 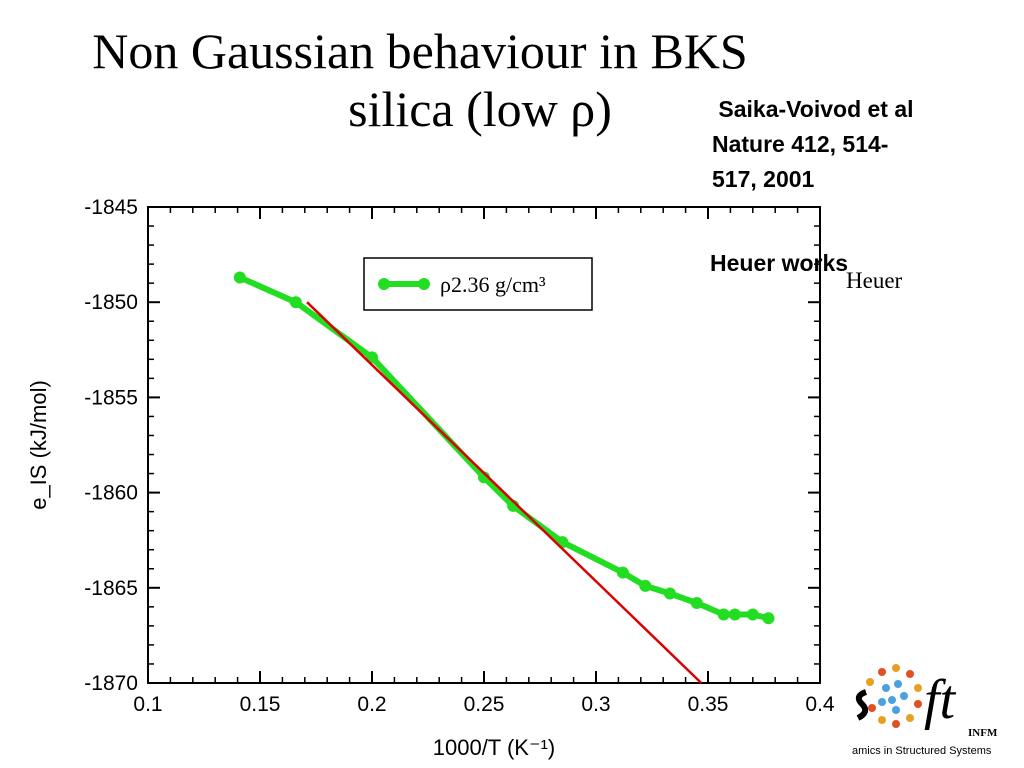 What do you see at coordinates (779, 263) in the screenshot?
I see `heuer-works-note: Heuer works` at bounding box center [779, 263].